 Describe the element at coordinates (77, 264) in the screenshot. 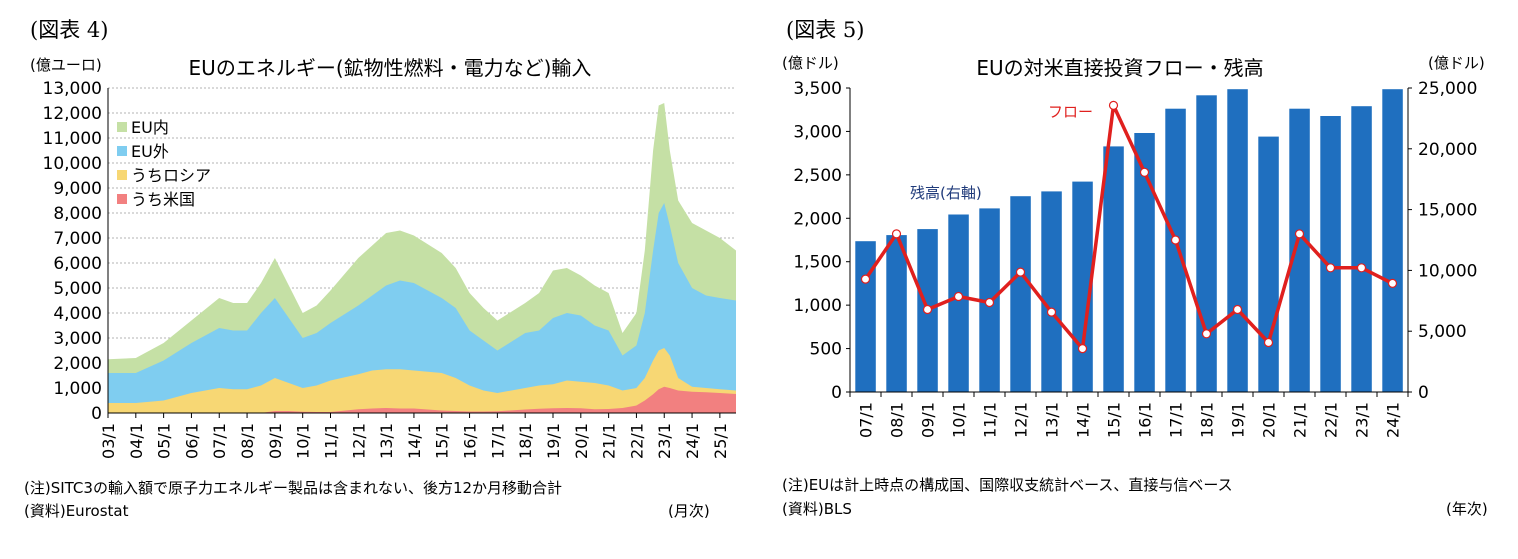

I see `y-tick-label: 6,000` at that location.